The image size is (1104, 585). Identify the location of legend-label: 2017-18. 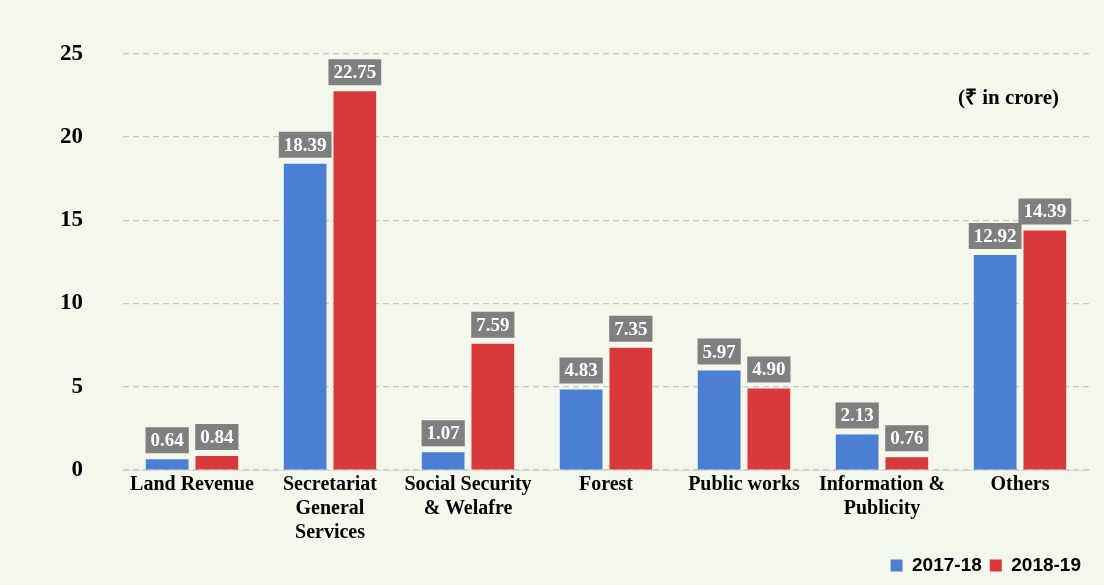
(947, 564).